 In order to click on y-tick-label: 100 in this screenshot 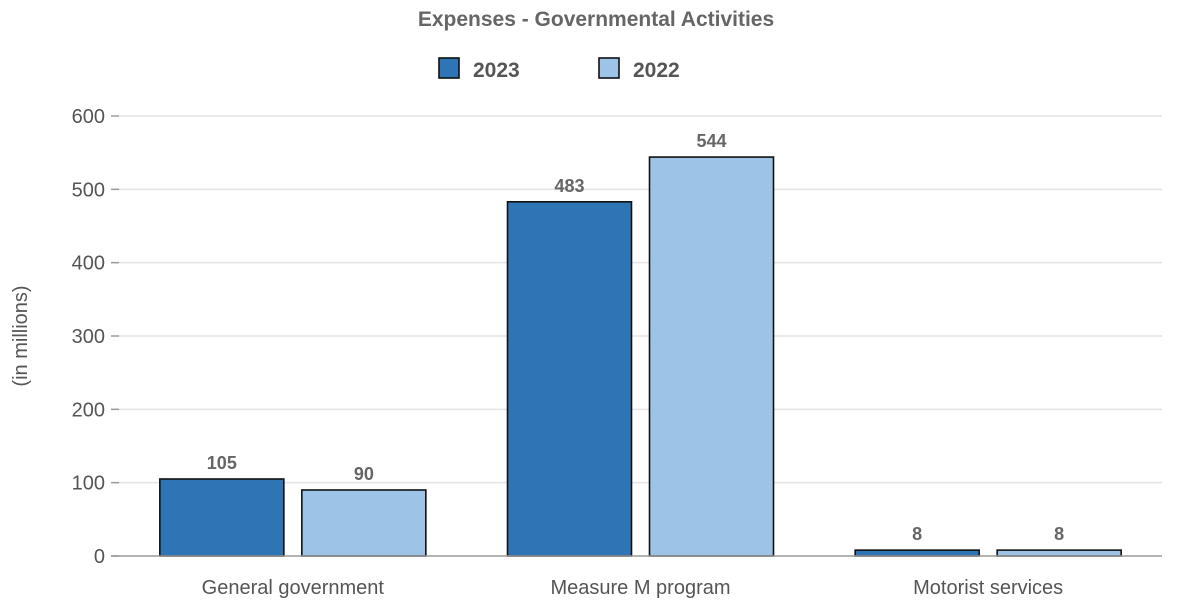, I will do `click(88, 484)`.